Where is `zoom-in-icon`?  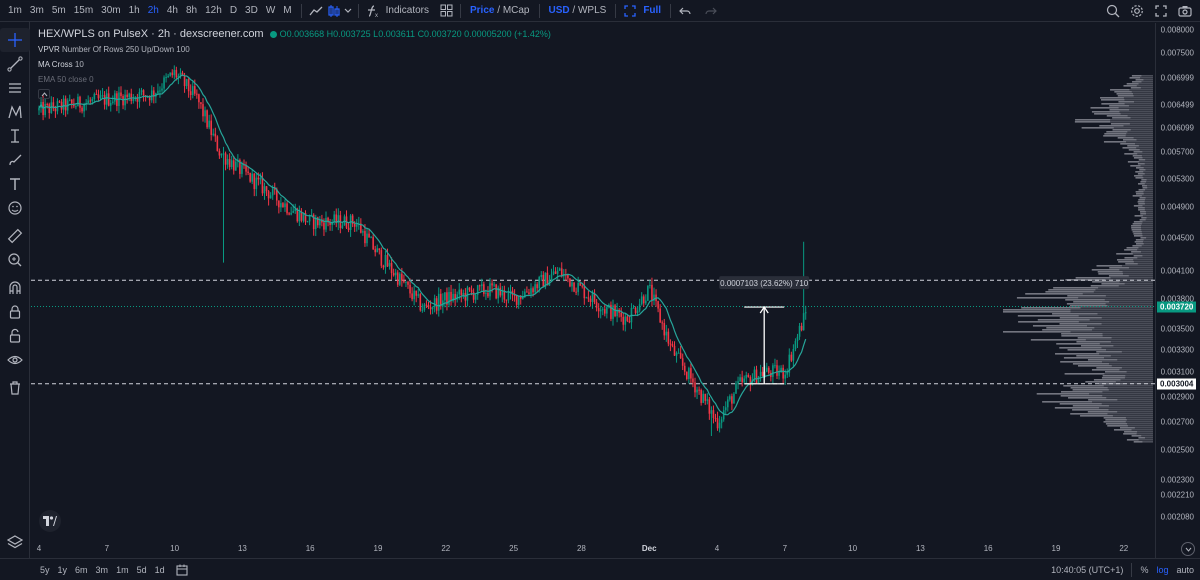
zoom-in-icon is located at coordinates (15, 260).